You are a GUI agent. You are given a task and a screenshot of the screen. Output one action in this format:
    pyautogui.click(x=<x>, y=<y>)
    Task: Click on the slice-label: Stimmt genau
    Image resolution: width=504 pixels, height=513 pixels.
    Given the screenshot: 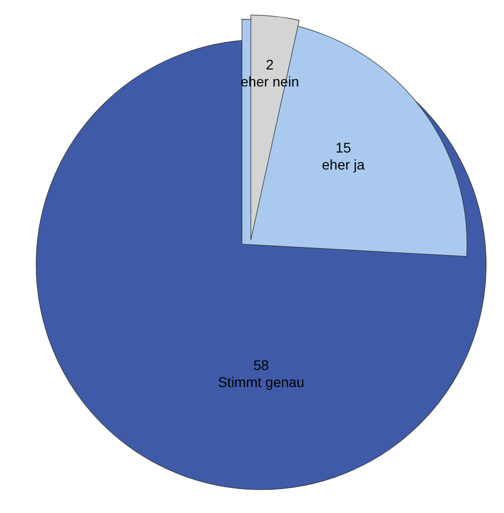 What is the action you would take?
    pyautogui.click(x=261, y=382)
    